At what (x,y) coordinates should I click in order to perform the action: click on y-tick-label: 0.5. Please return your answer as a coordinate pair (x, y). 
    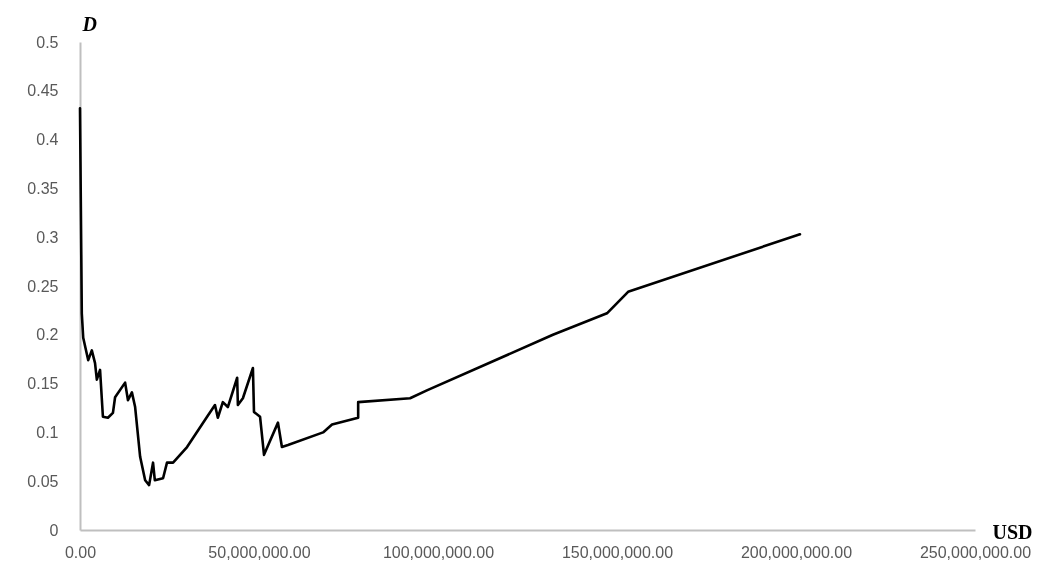
    Looking at the image, I should click on (47, 42).